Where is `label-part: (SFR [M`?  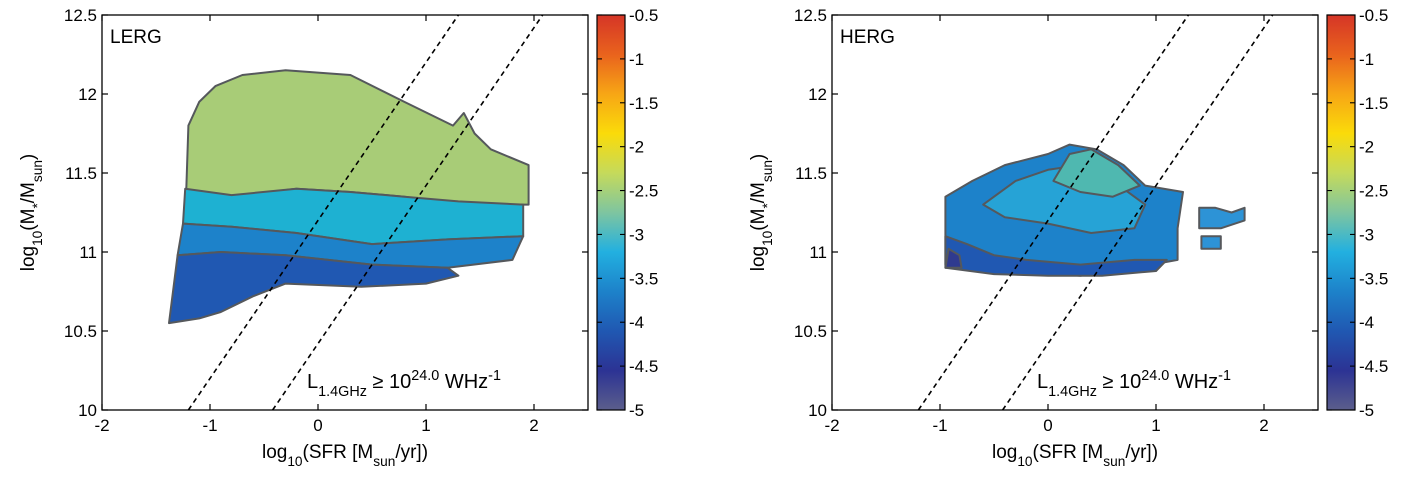 label-part: (SFR [M is located at coordinates (1068, 452).